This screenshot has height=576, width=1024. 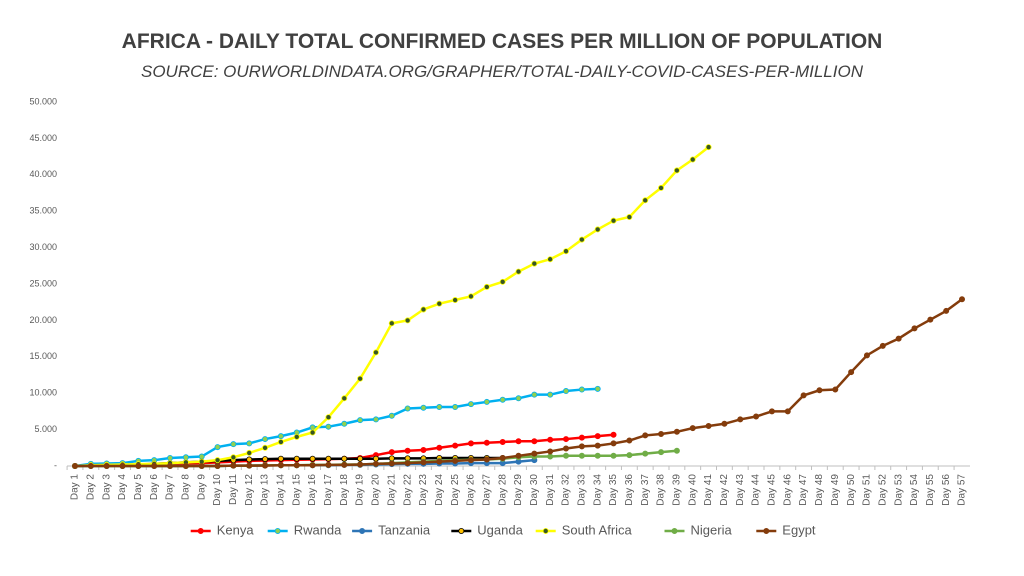 What do you see at coordinates (318, 529) in the screenshot?
I see `legend-label: Rwanda` at bounding box center [318, 529].